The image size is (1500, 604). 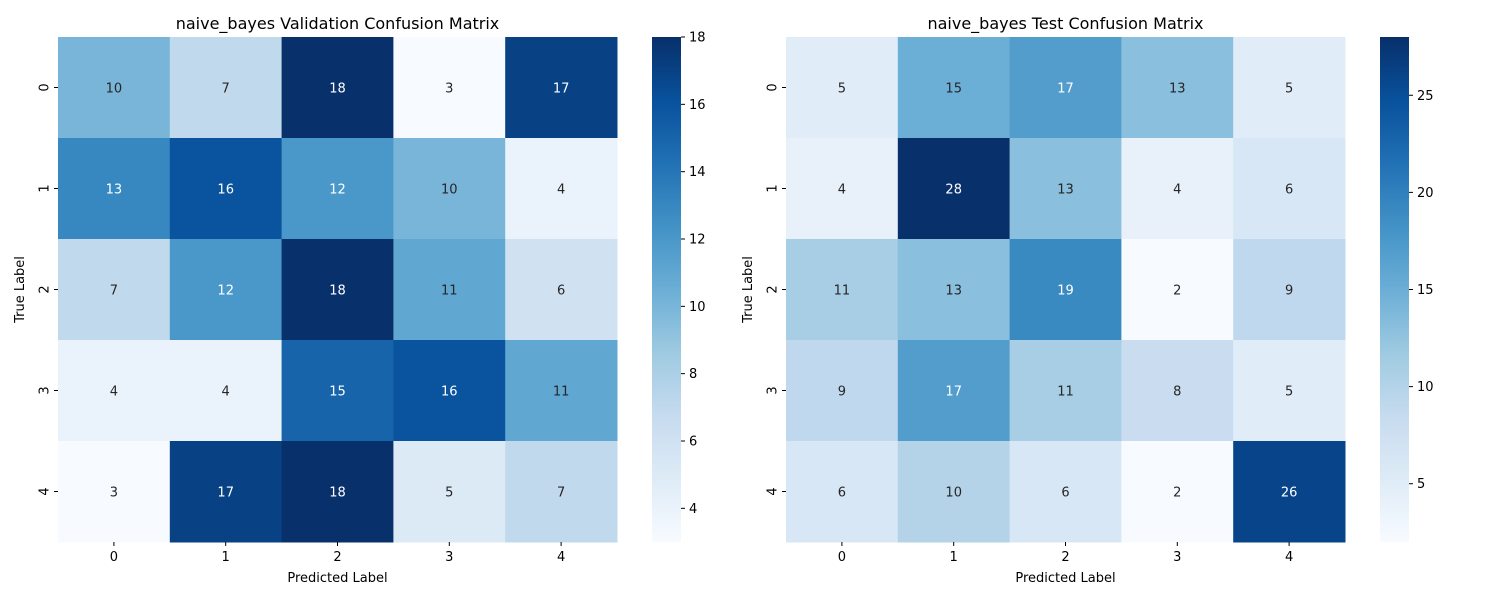 I want to click on cell-value-label: 26, so click(x=1289, y=493).